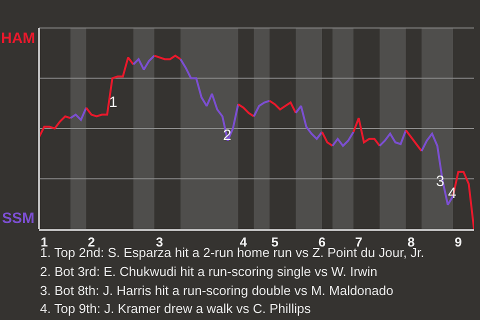  Describe the element at coordinates (92, 242) in the screenshot. I see `x-tick-label: 2` at that location.